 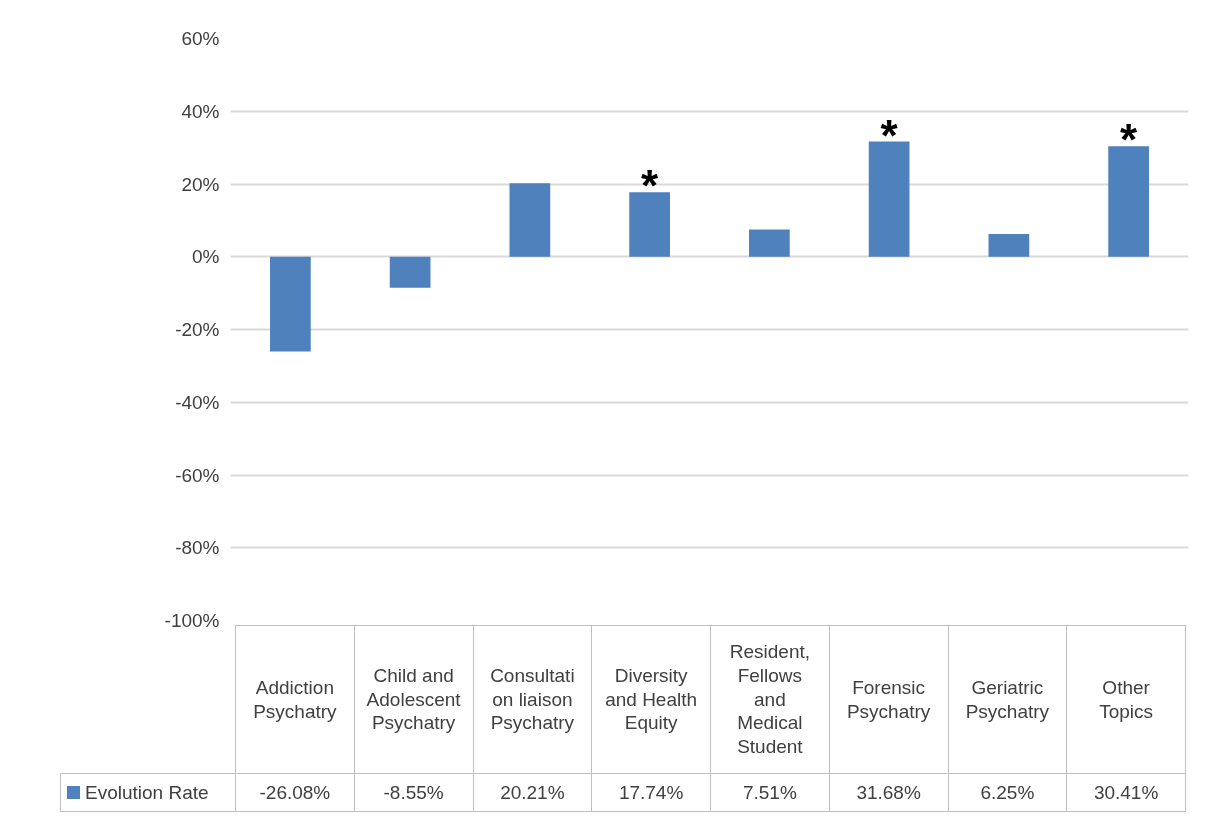 I want to click on data-label: -26.08%, so click(x=295, y=792).